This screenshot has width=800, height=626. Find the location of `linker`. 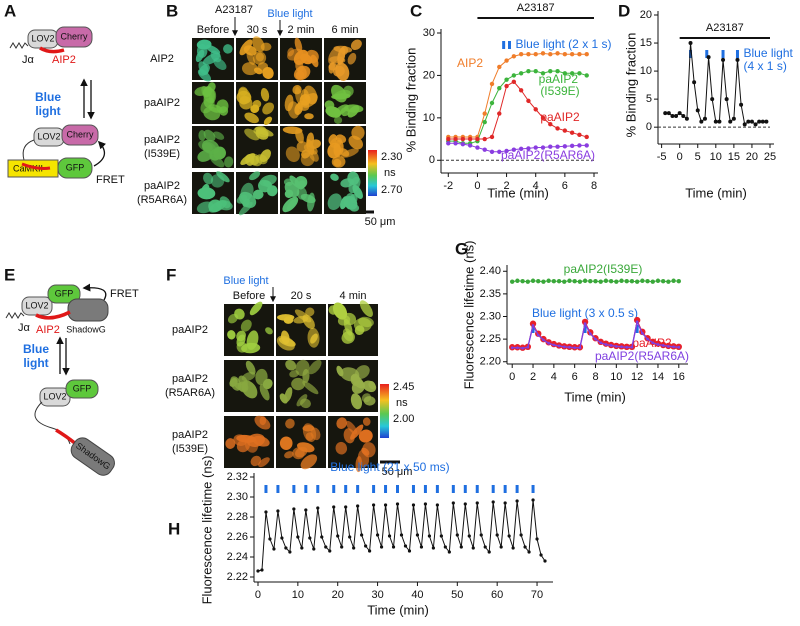

linker is located at coordinates (28, 150).